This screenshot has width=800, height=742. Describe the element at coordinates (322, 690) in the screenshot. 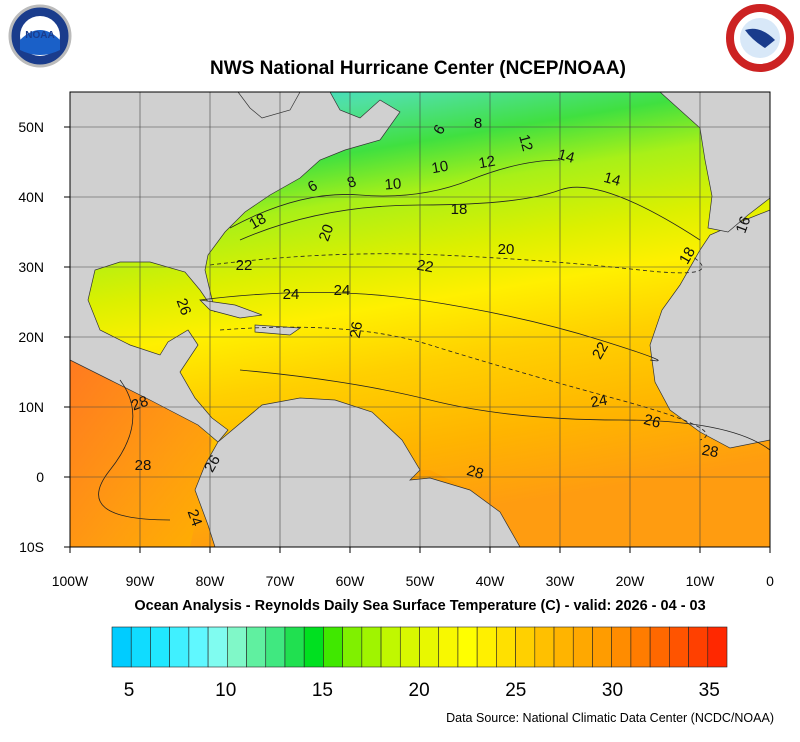

I see `colorbar-label: 15` at that location.